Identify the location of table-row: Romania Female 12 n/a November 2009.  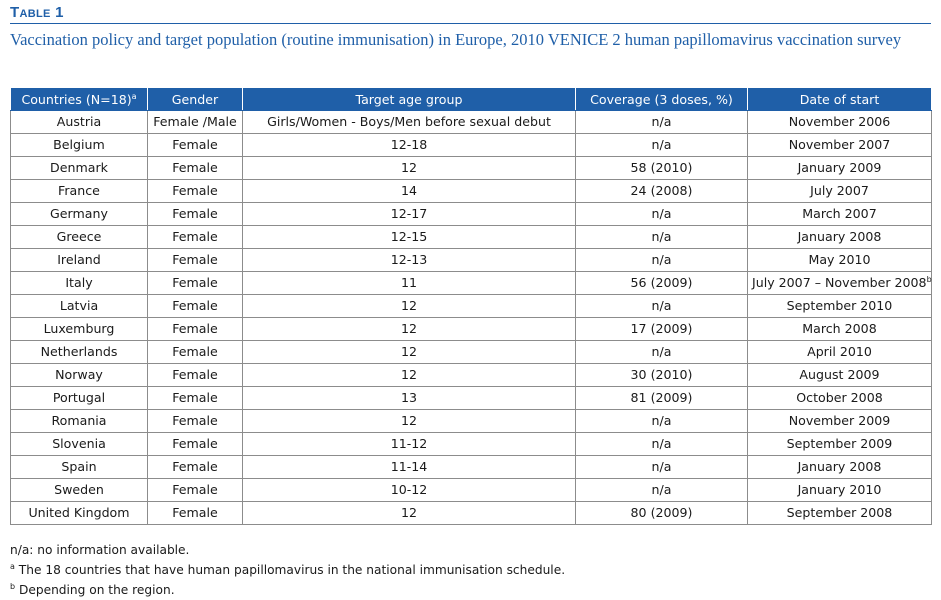
(471, 421).